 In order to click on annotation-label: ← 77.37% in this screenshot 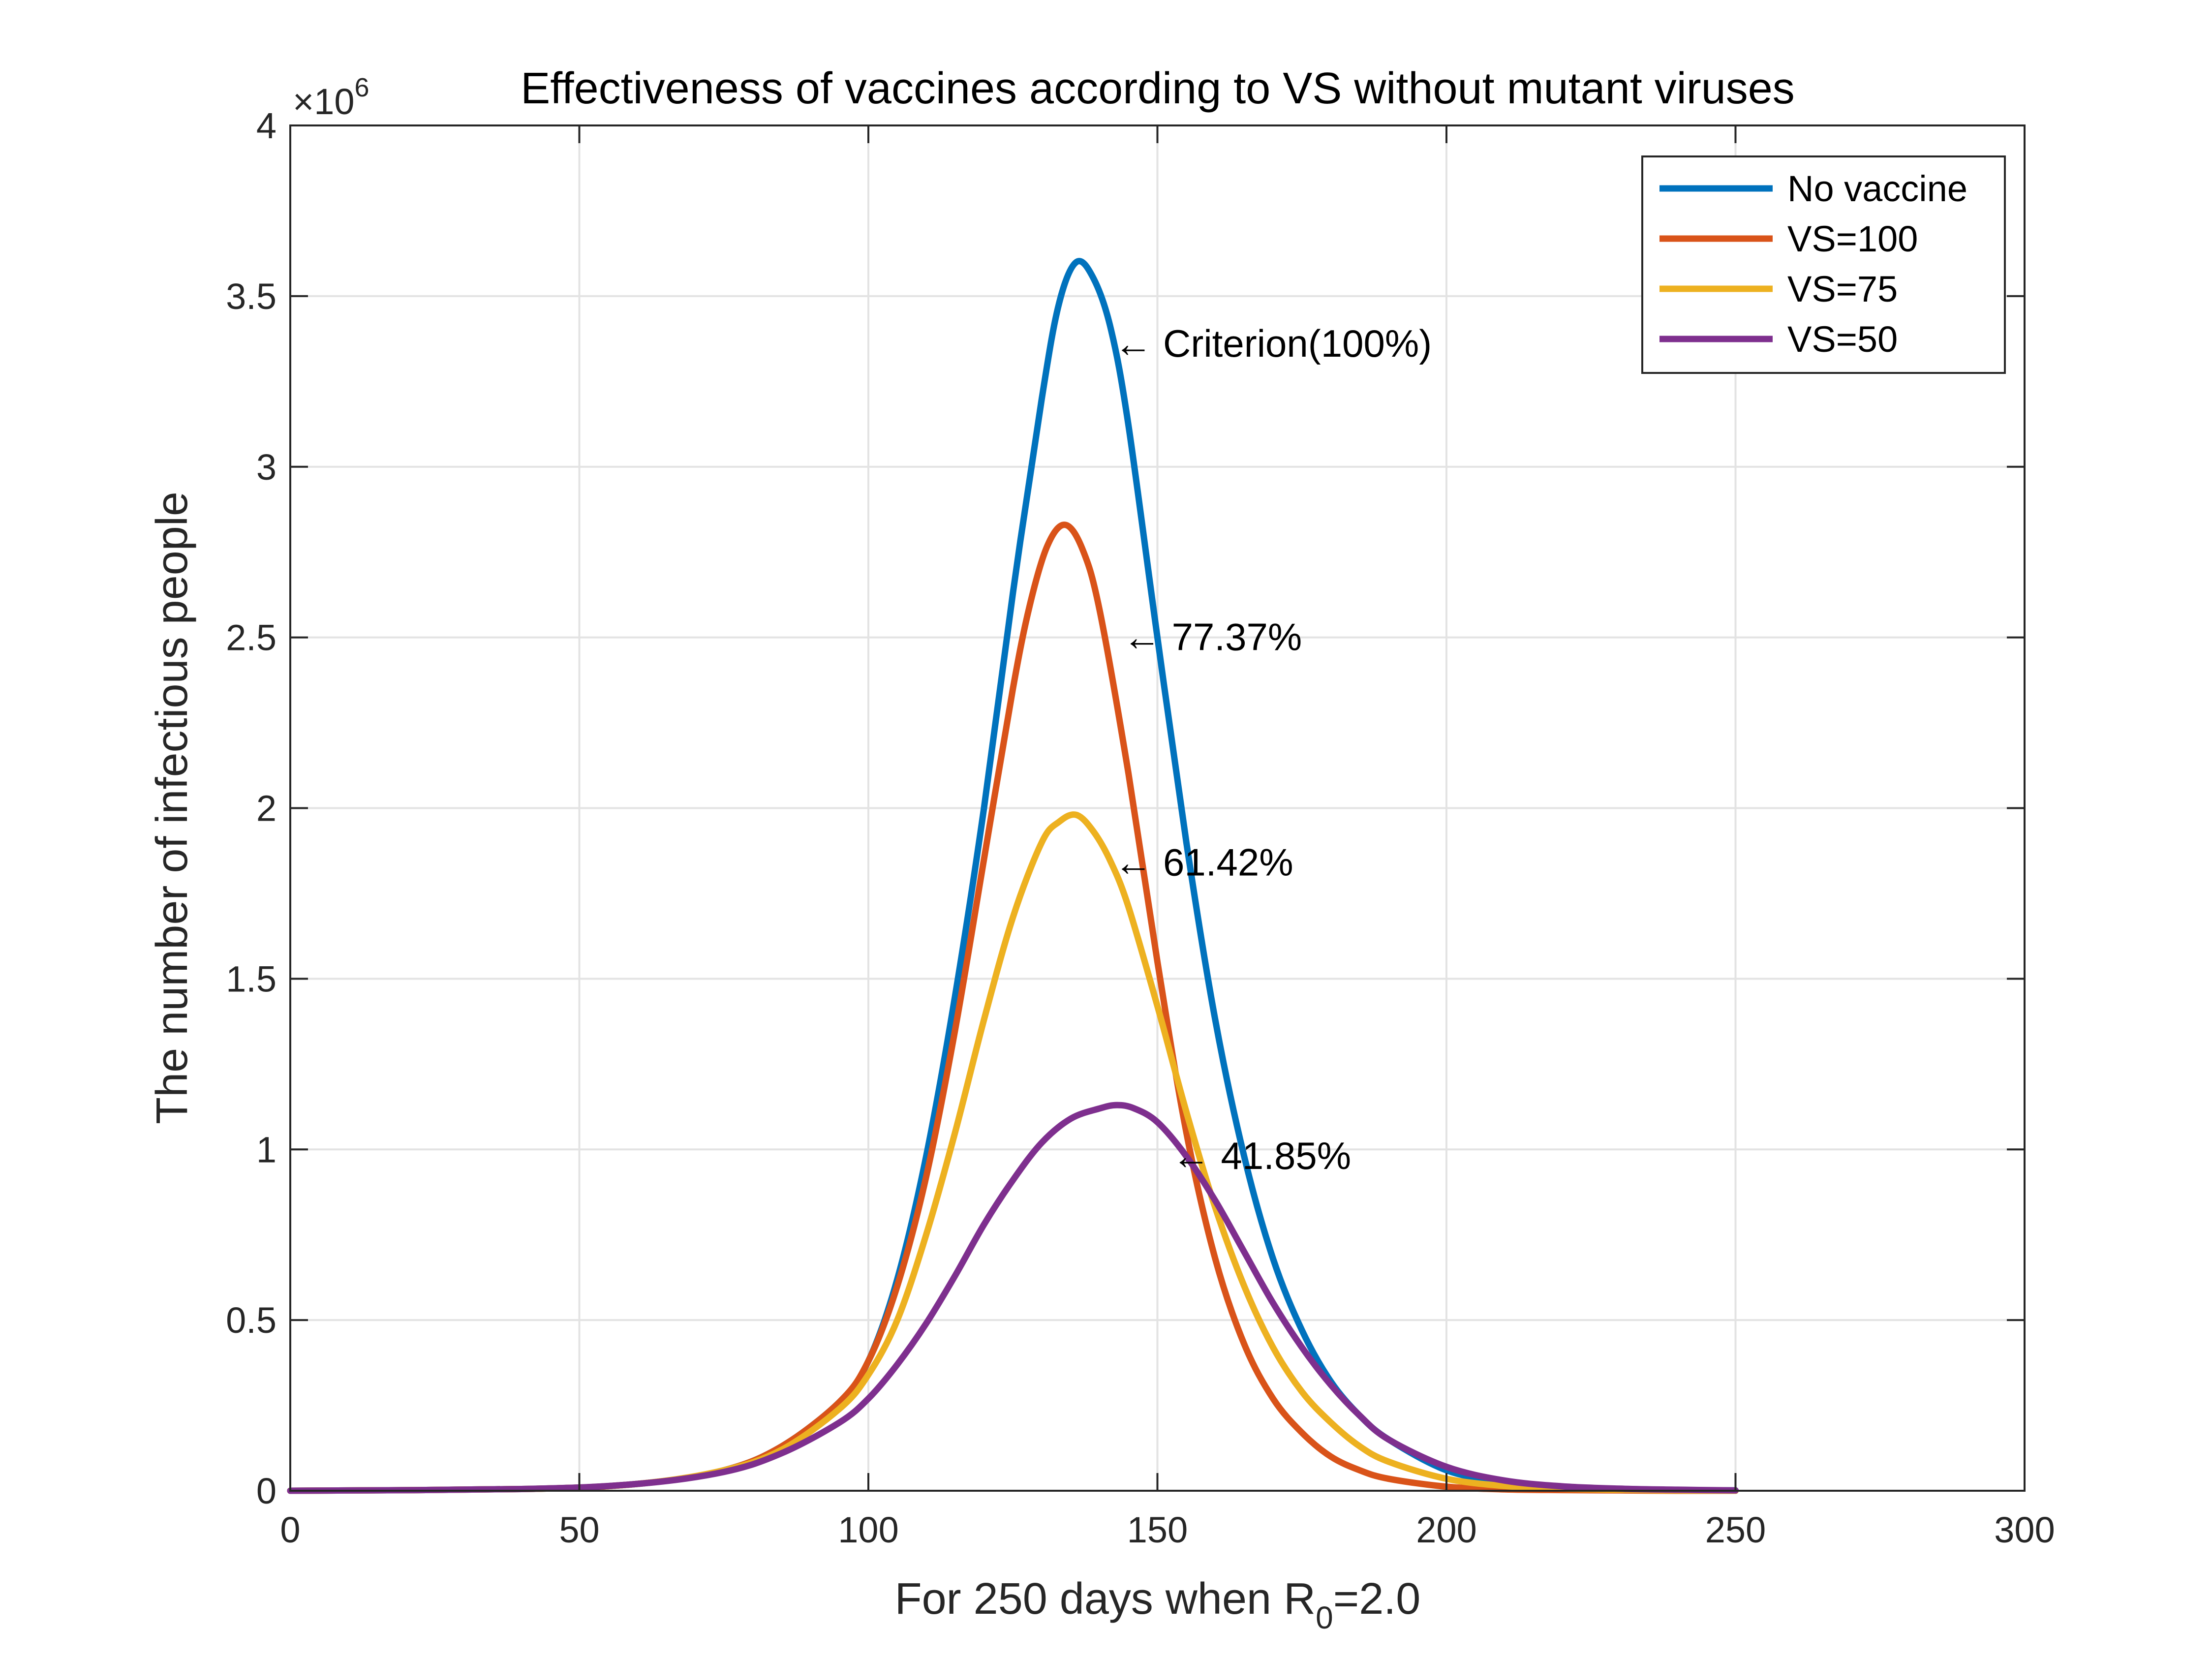, I will do `click(1212, 637)`.